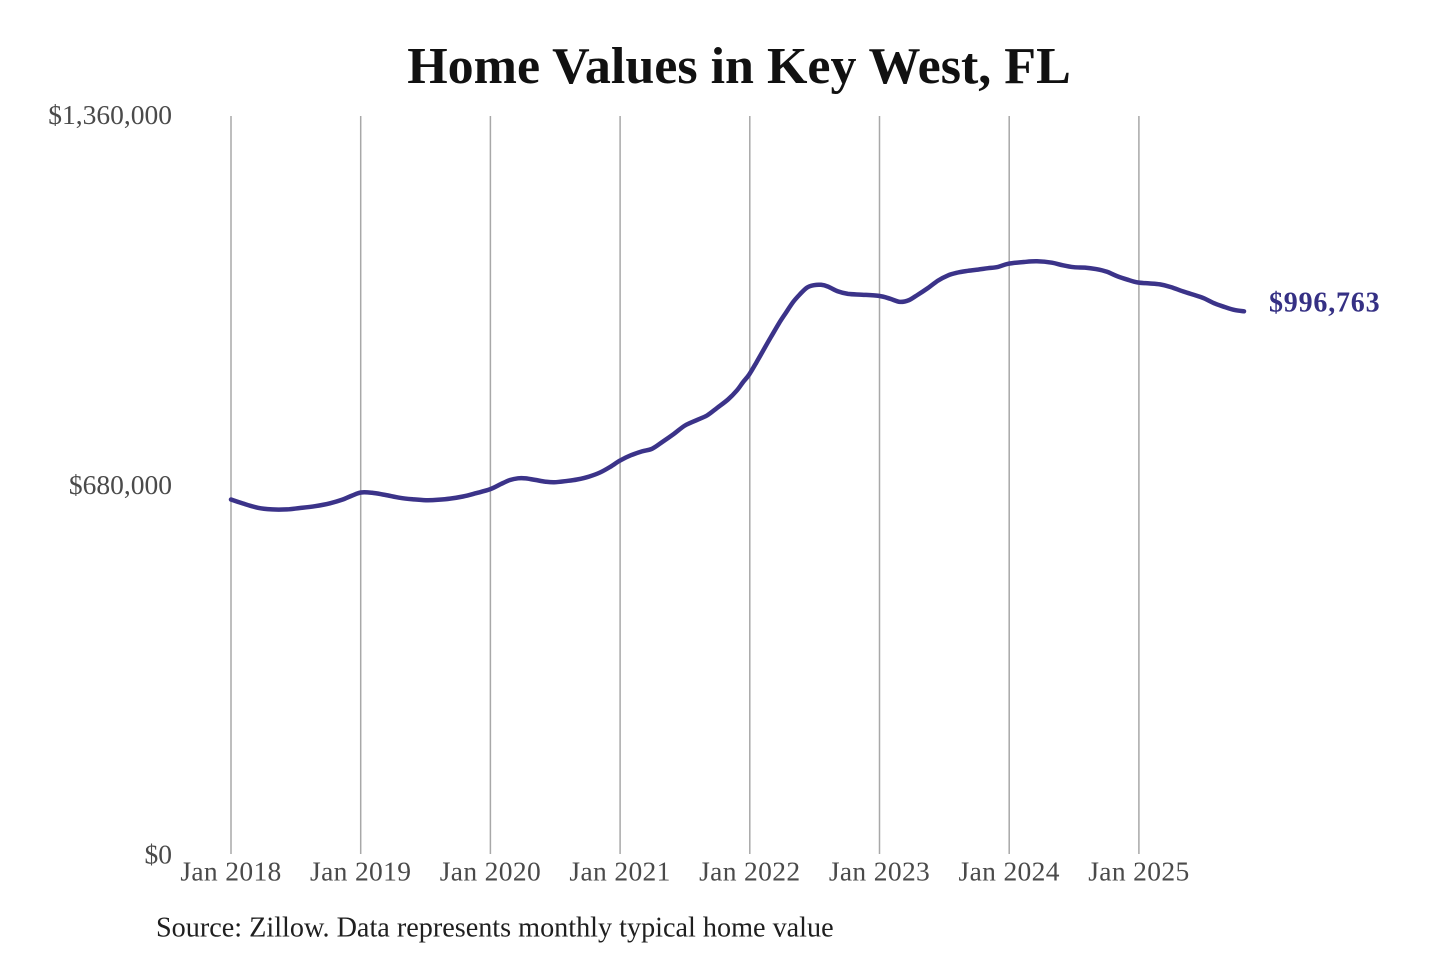 This screenshot has height=960, width=1440. Describe the element at coordinates (739, 66) in the screenshot. I see `svg-text: Home Values in Key West, FL` at that location.